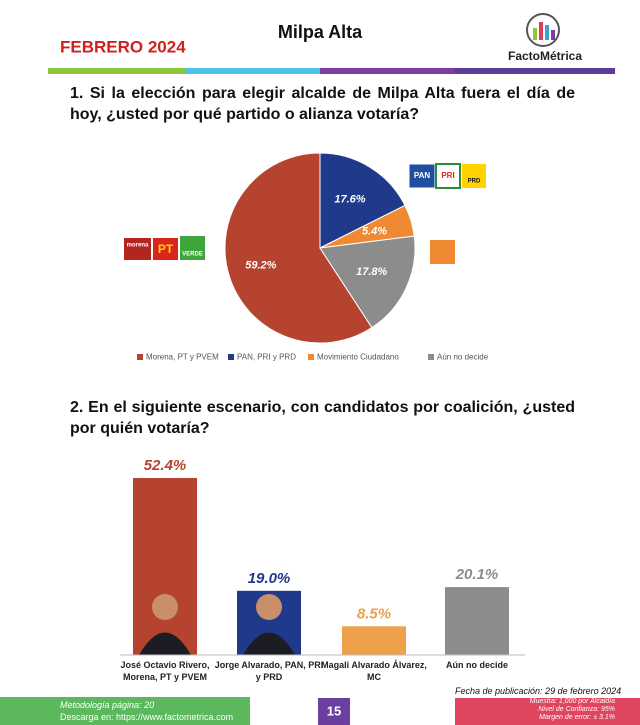 The width and height of the screenshot is (640, 725). What do you see at coordinates (572, 701) in the screenshot?
I see `footer-text: Muestra: 1,000 por Alcaldía` at bounding box center [572, 701].